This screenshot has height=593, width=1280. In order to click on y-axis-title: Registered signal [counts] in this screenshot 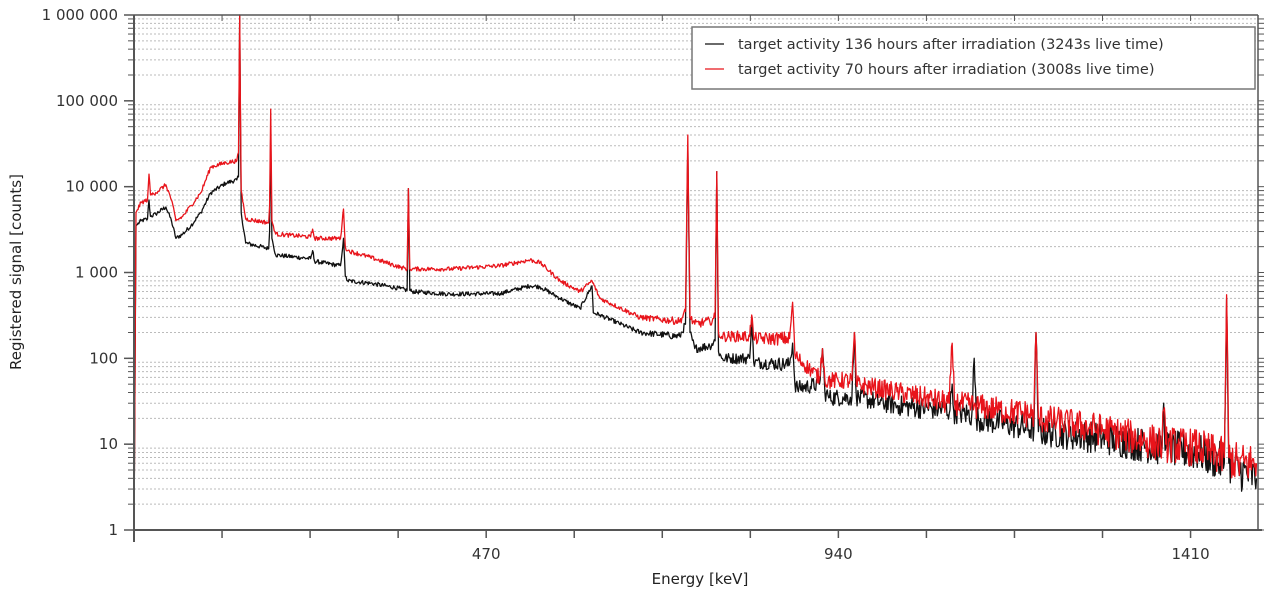, I will do `click(16, 272)`.